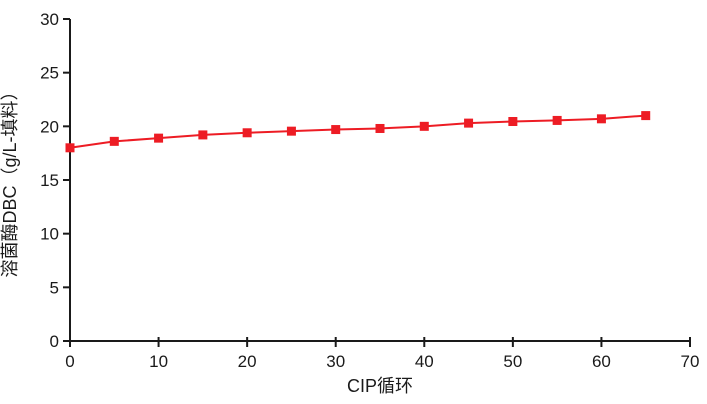 The height and width of the screenshot is (404, 707). What do you see at coordinates (49, 180) in the screenshot?
I see `y-axis-tick-label: 15` at bounding box center [49, 180].